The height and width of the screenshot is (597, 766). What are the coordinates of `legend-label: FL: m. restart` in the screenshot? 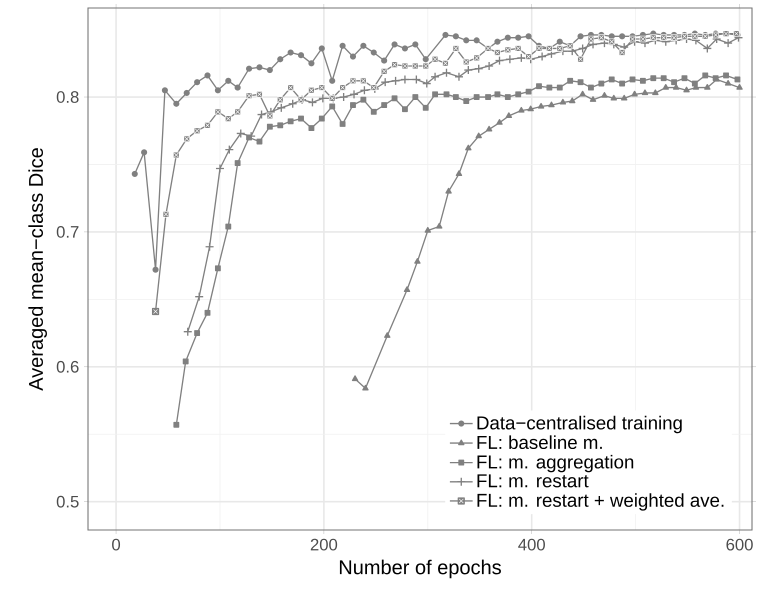 It's located at (533, 481).